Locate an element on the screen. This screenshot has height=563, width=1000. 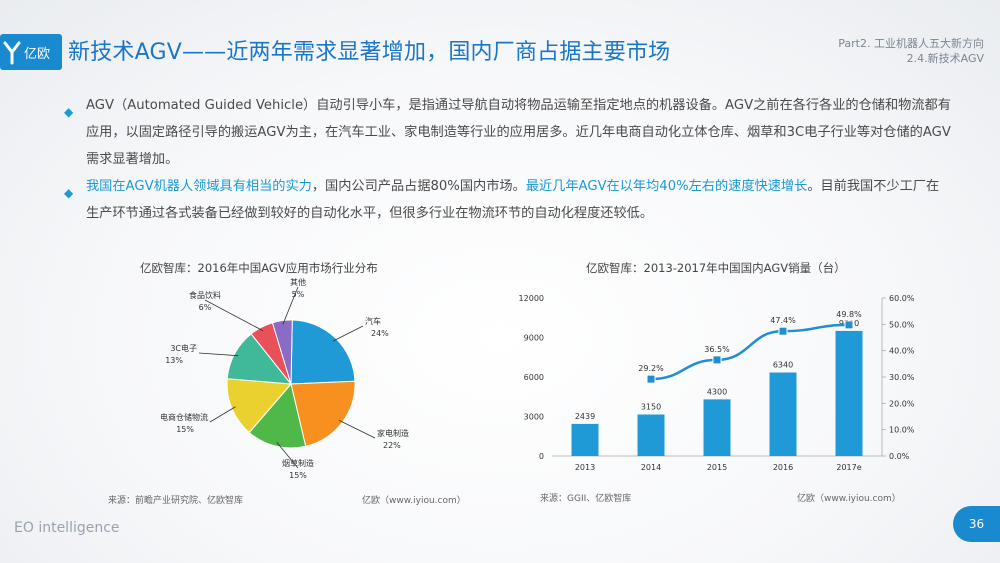
growth-value-label: 36.5% is located at coordinates (717, 349).